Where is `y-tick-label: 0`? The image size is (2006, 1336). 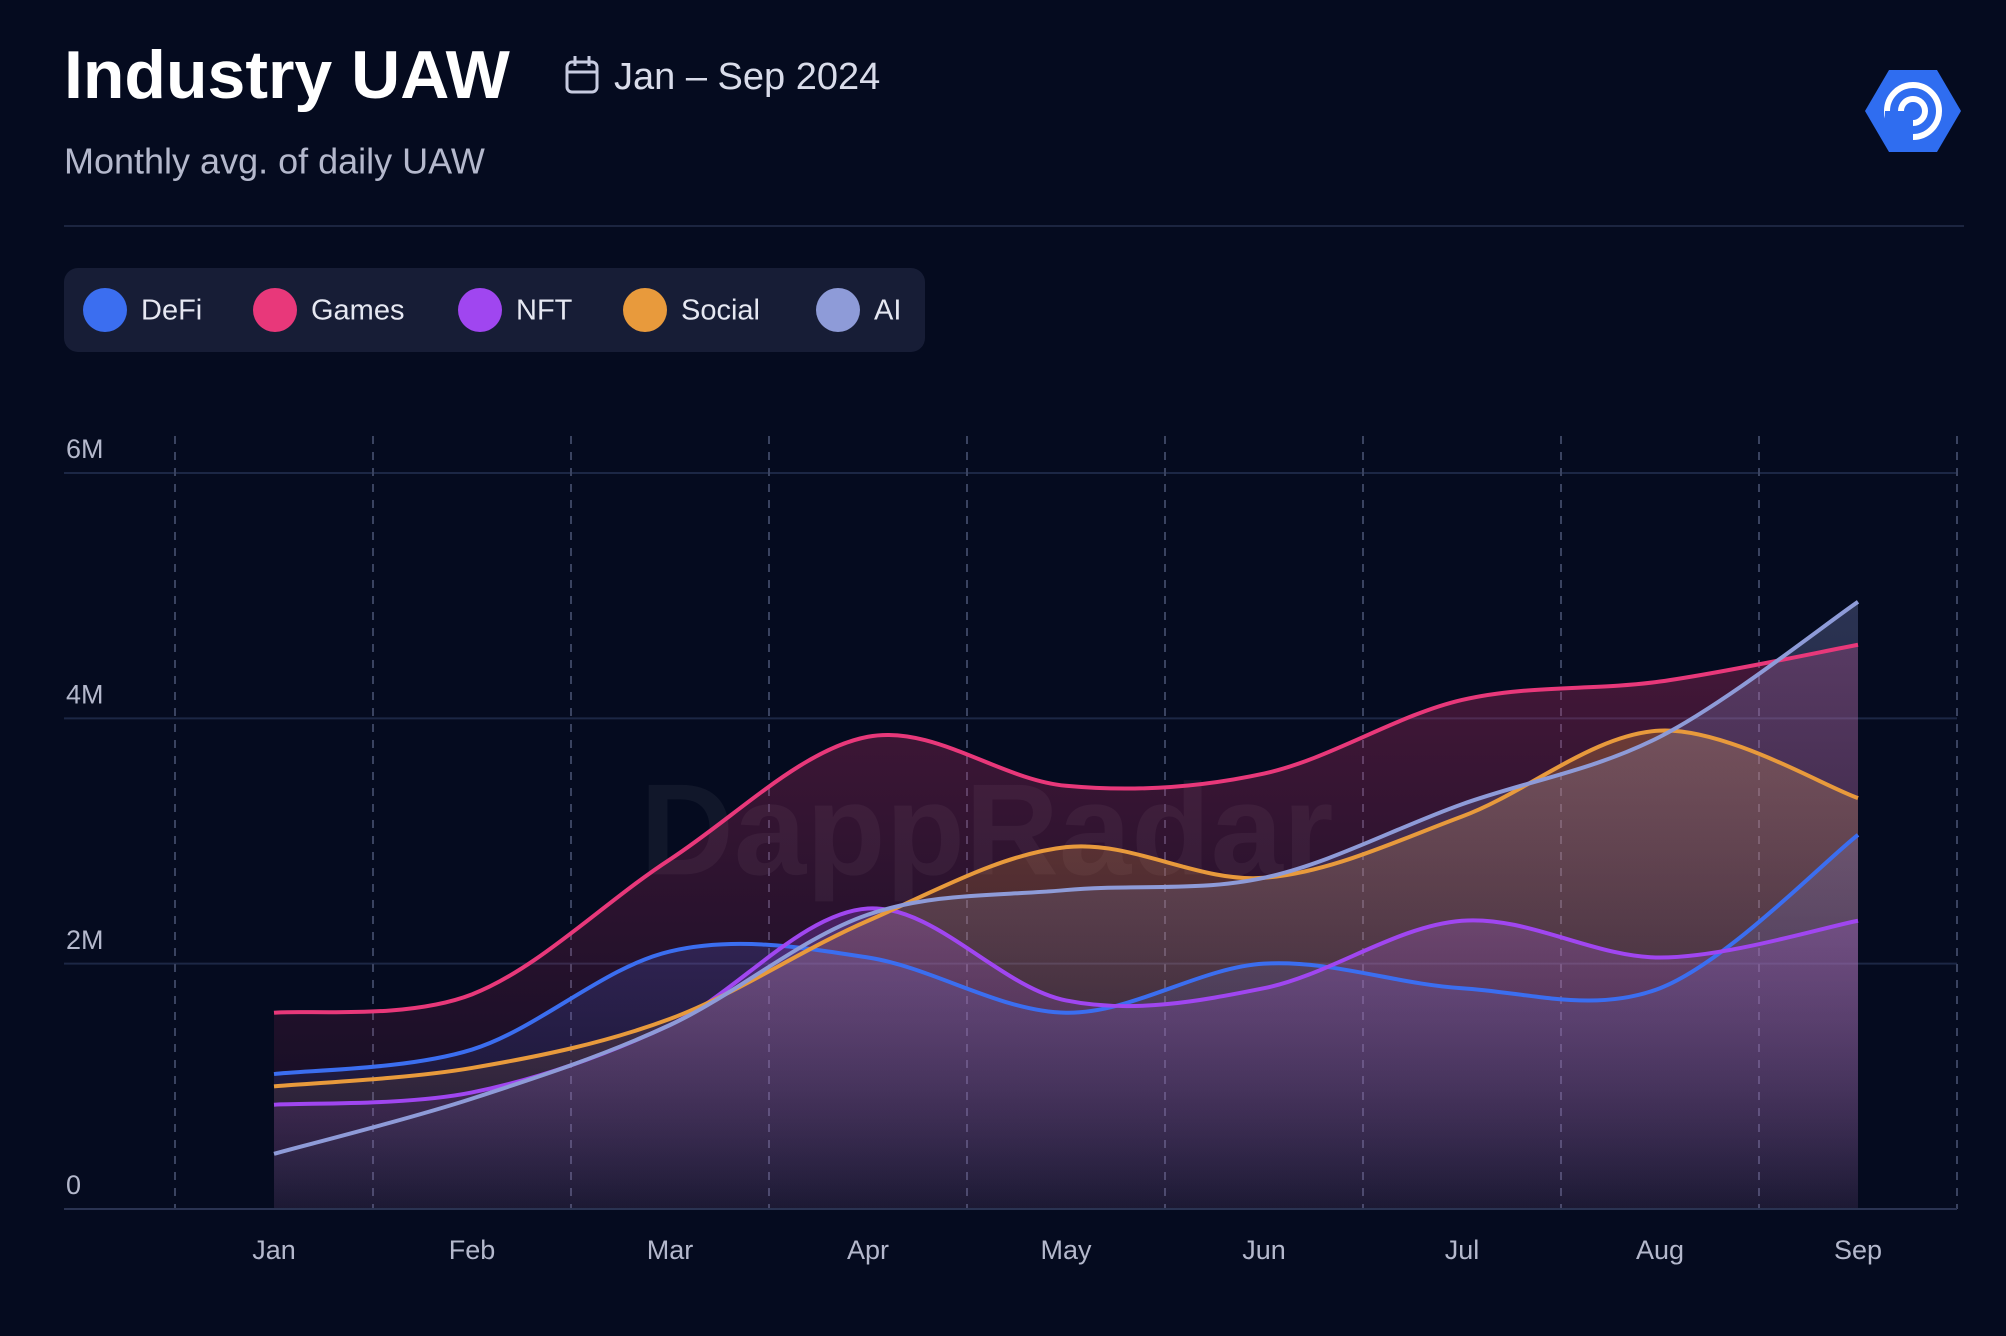 y-tick-label: 0 is located at coordinates (73, 1185).